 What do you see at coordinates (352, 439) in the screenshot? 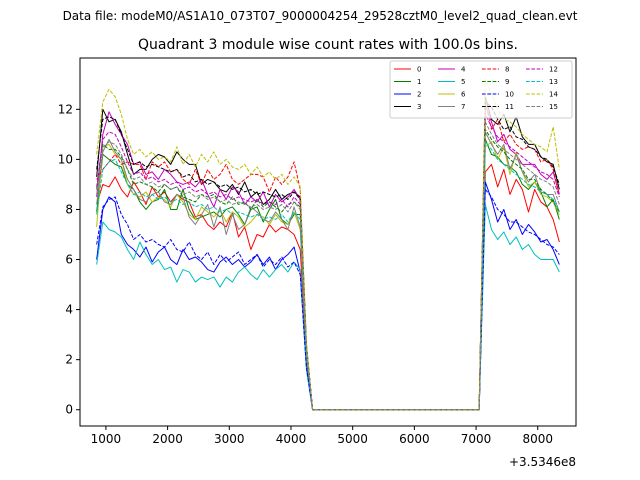
I see `x-tick-label: 5000` at bounding box center [352, 439].